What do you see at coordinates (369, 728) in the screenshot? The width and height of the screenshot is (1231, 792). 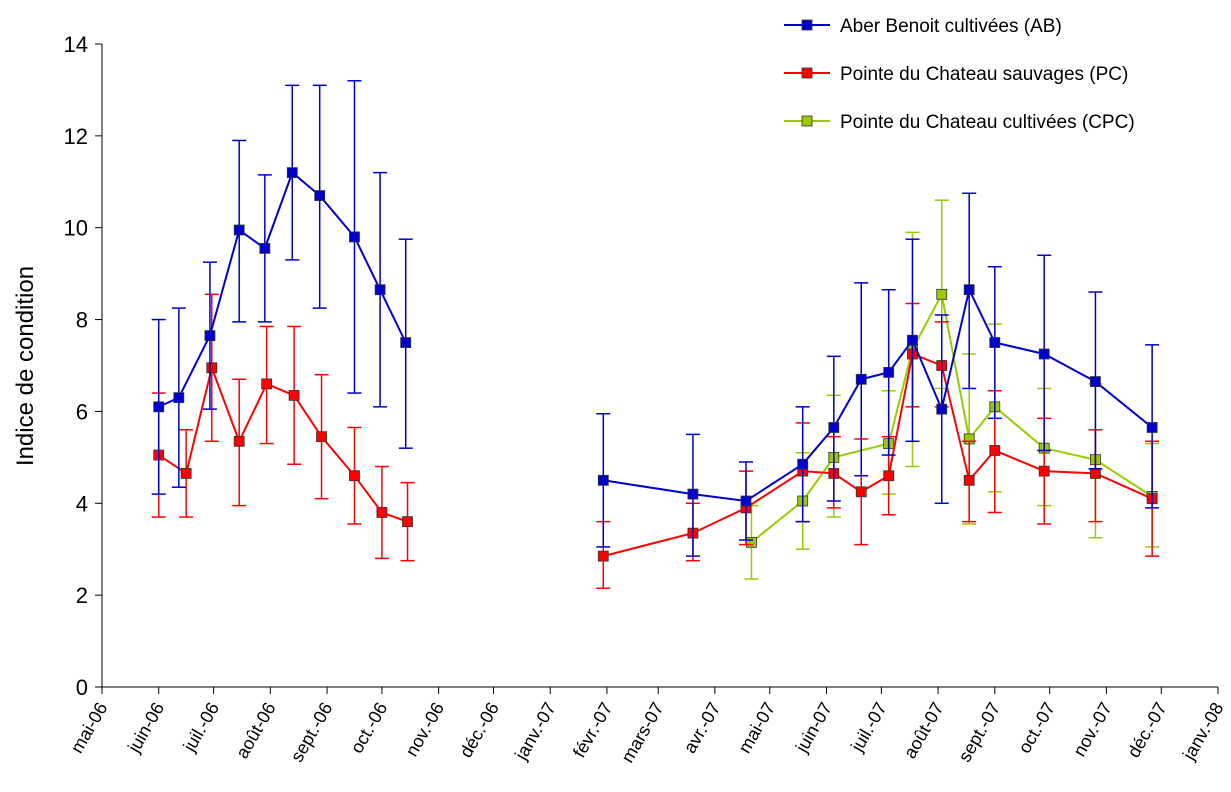 I see `x-tick-label: oct.-06` at bounding box center [369, 728].